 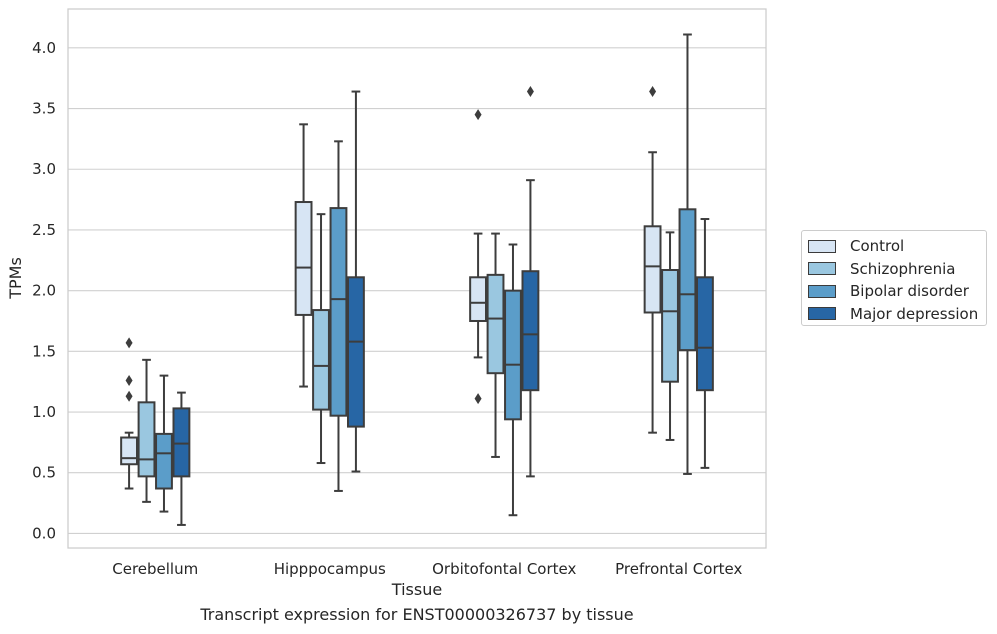 I want to click on legend-swatch-schizophrenia, so click(x=822, y=269).